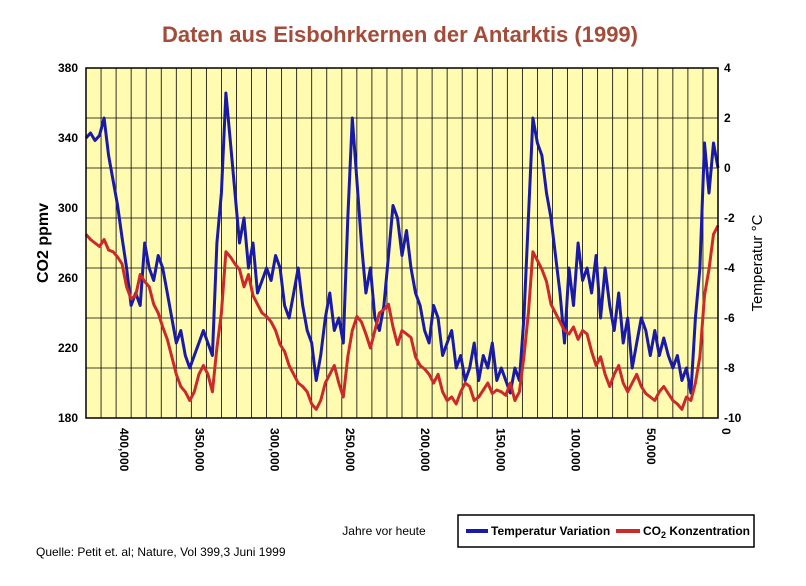 Image resolution: width=806 pixels, height=586 pixels. I want to click on y2-tick-label: -8, so click(729, 368).